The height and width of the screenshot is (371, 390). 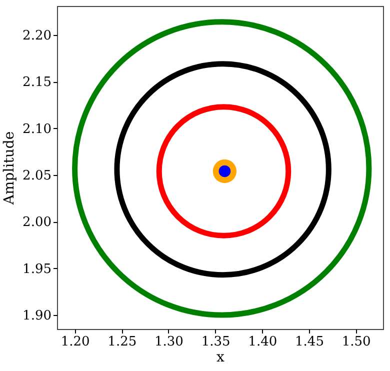 What do you see at coordinates (356, 342) in the screenshot?
I see `x-tick-label: 1.50` at bounding box center [356, 342].